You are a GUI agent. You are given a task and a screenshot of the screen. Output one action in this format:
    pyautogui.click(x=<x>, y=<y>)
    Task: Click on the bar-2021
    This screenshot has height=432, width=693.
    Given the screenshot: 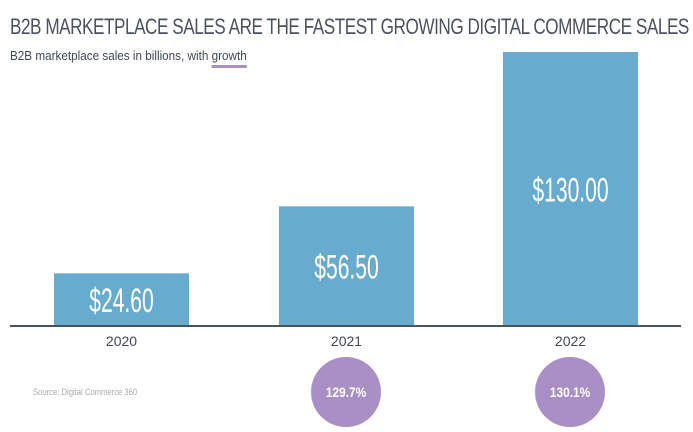 What is the action you would take?
    pyautogui.click(x=346, y=265)
    